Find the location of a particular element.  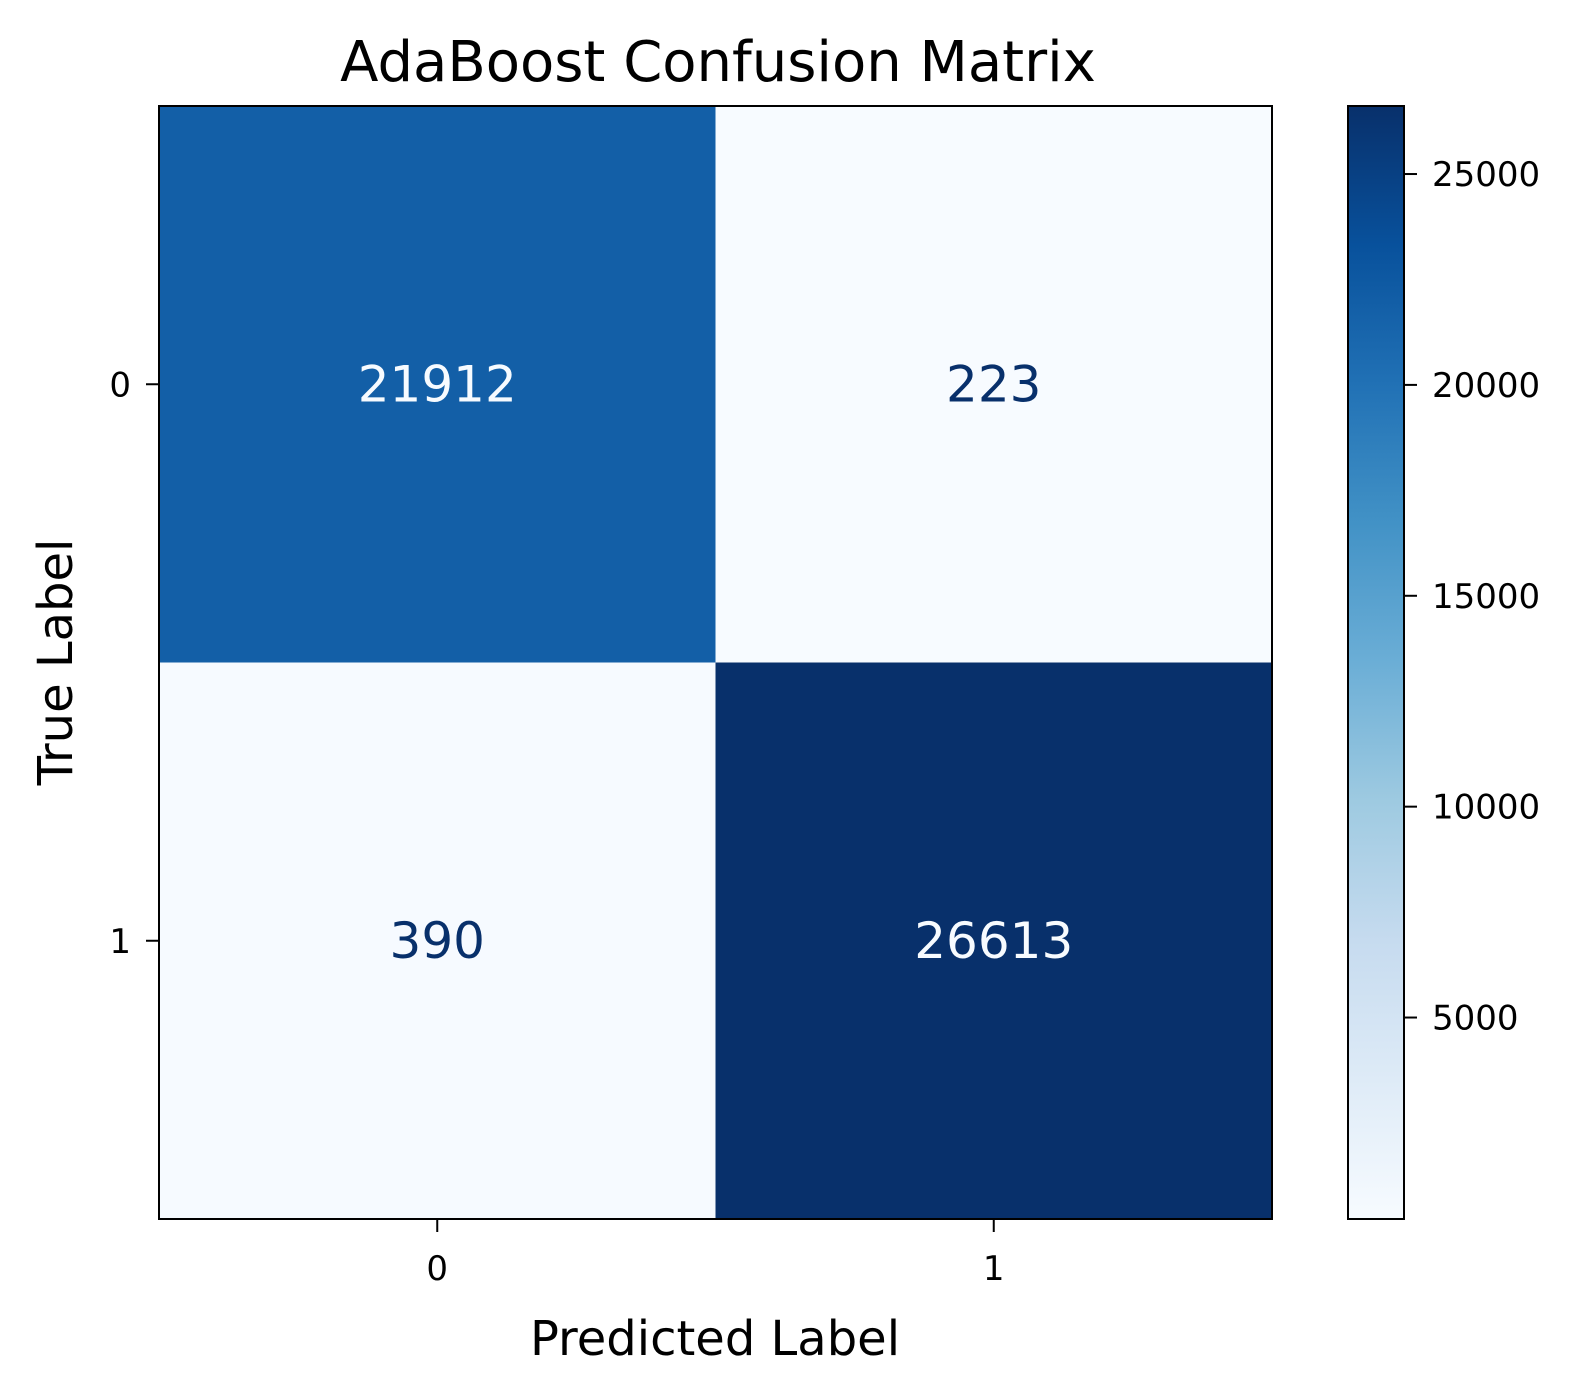

heatmap-cell-r1-c0 is located at coordinates (437, 941).